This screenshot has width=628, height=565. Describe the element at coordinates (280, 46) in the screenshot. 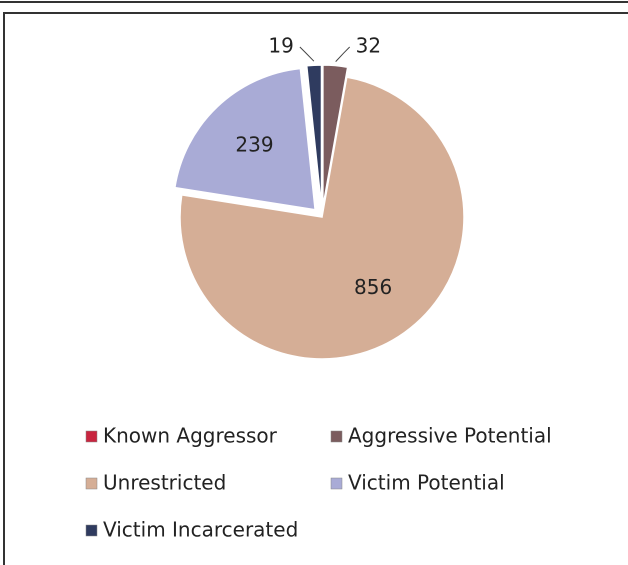

I see `data-label: 19` at that location.